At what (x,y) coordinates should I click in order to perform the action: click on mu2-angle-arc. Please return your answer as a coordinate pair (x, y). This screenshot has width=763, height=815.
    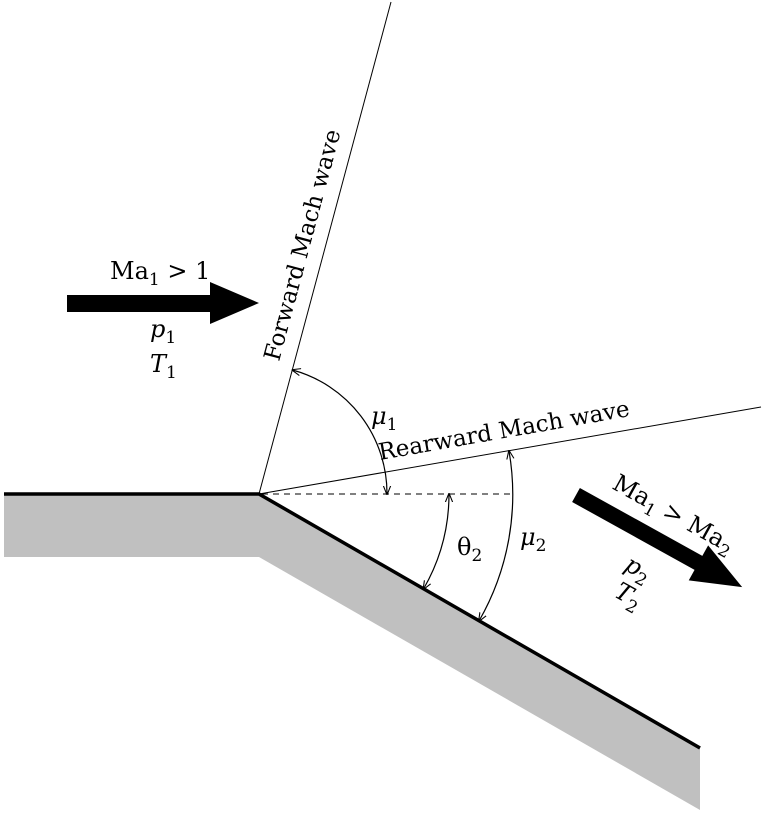
    Looking at the image, I should click on (496, 536).